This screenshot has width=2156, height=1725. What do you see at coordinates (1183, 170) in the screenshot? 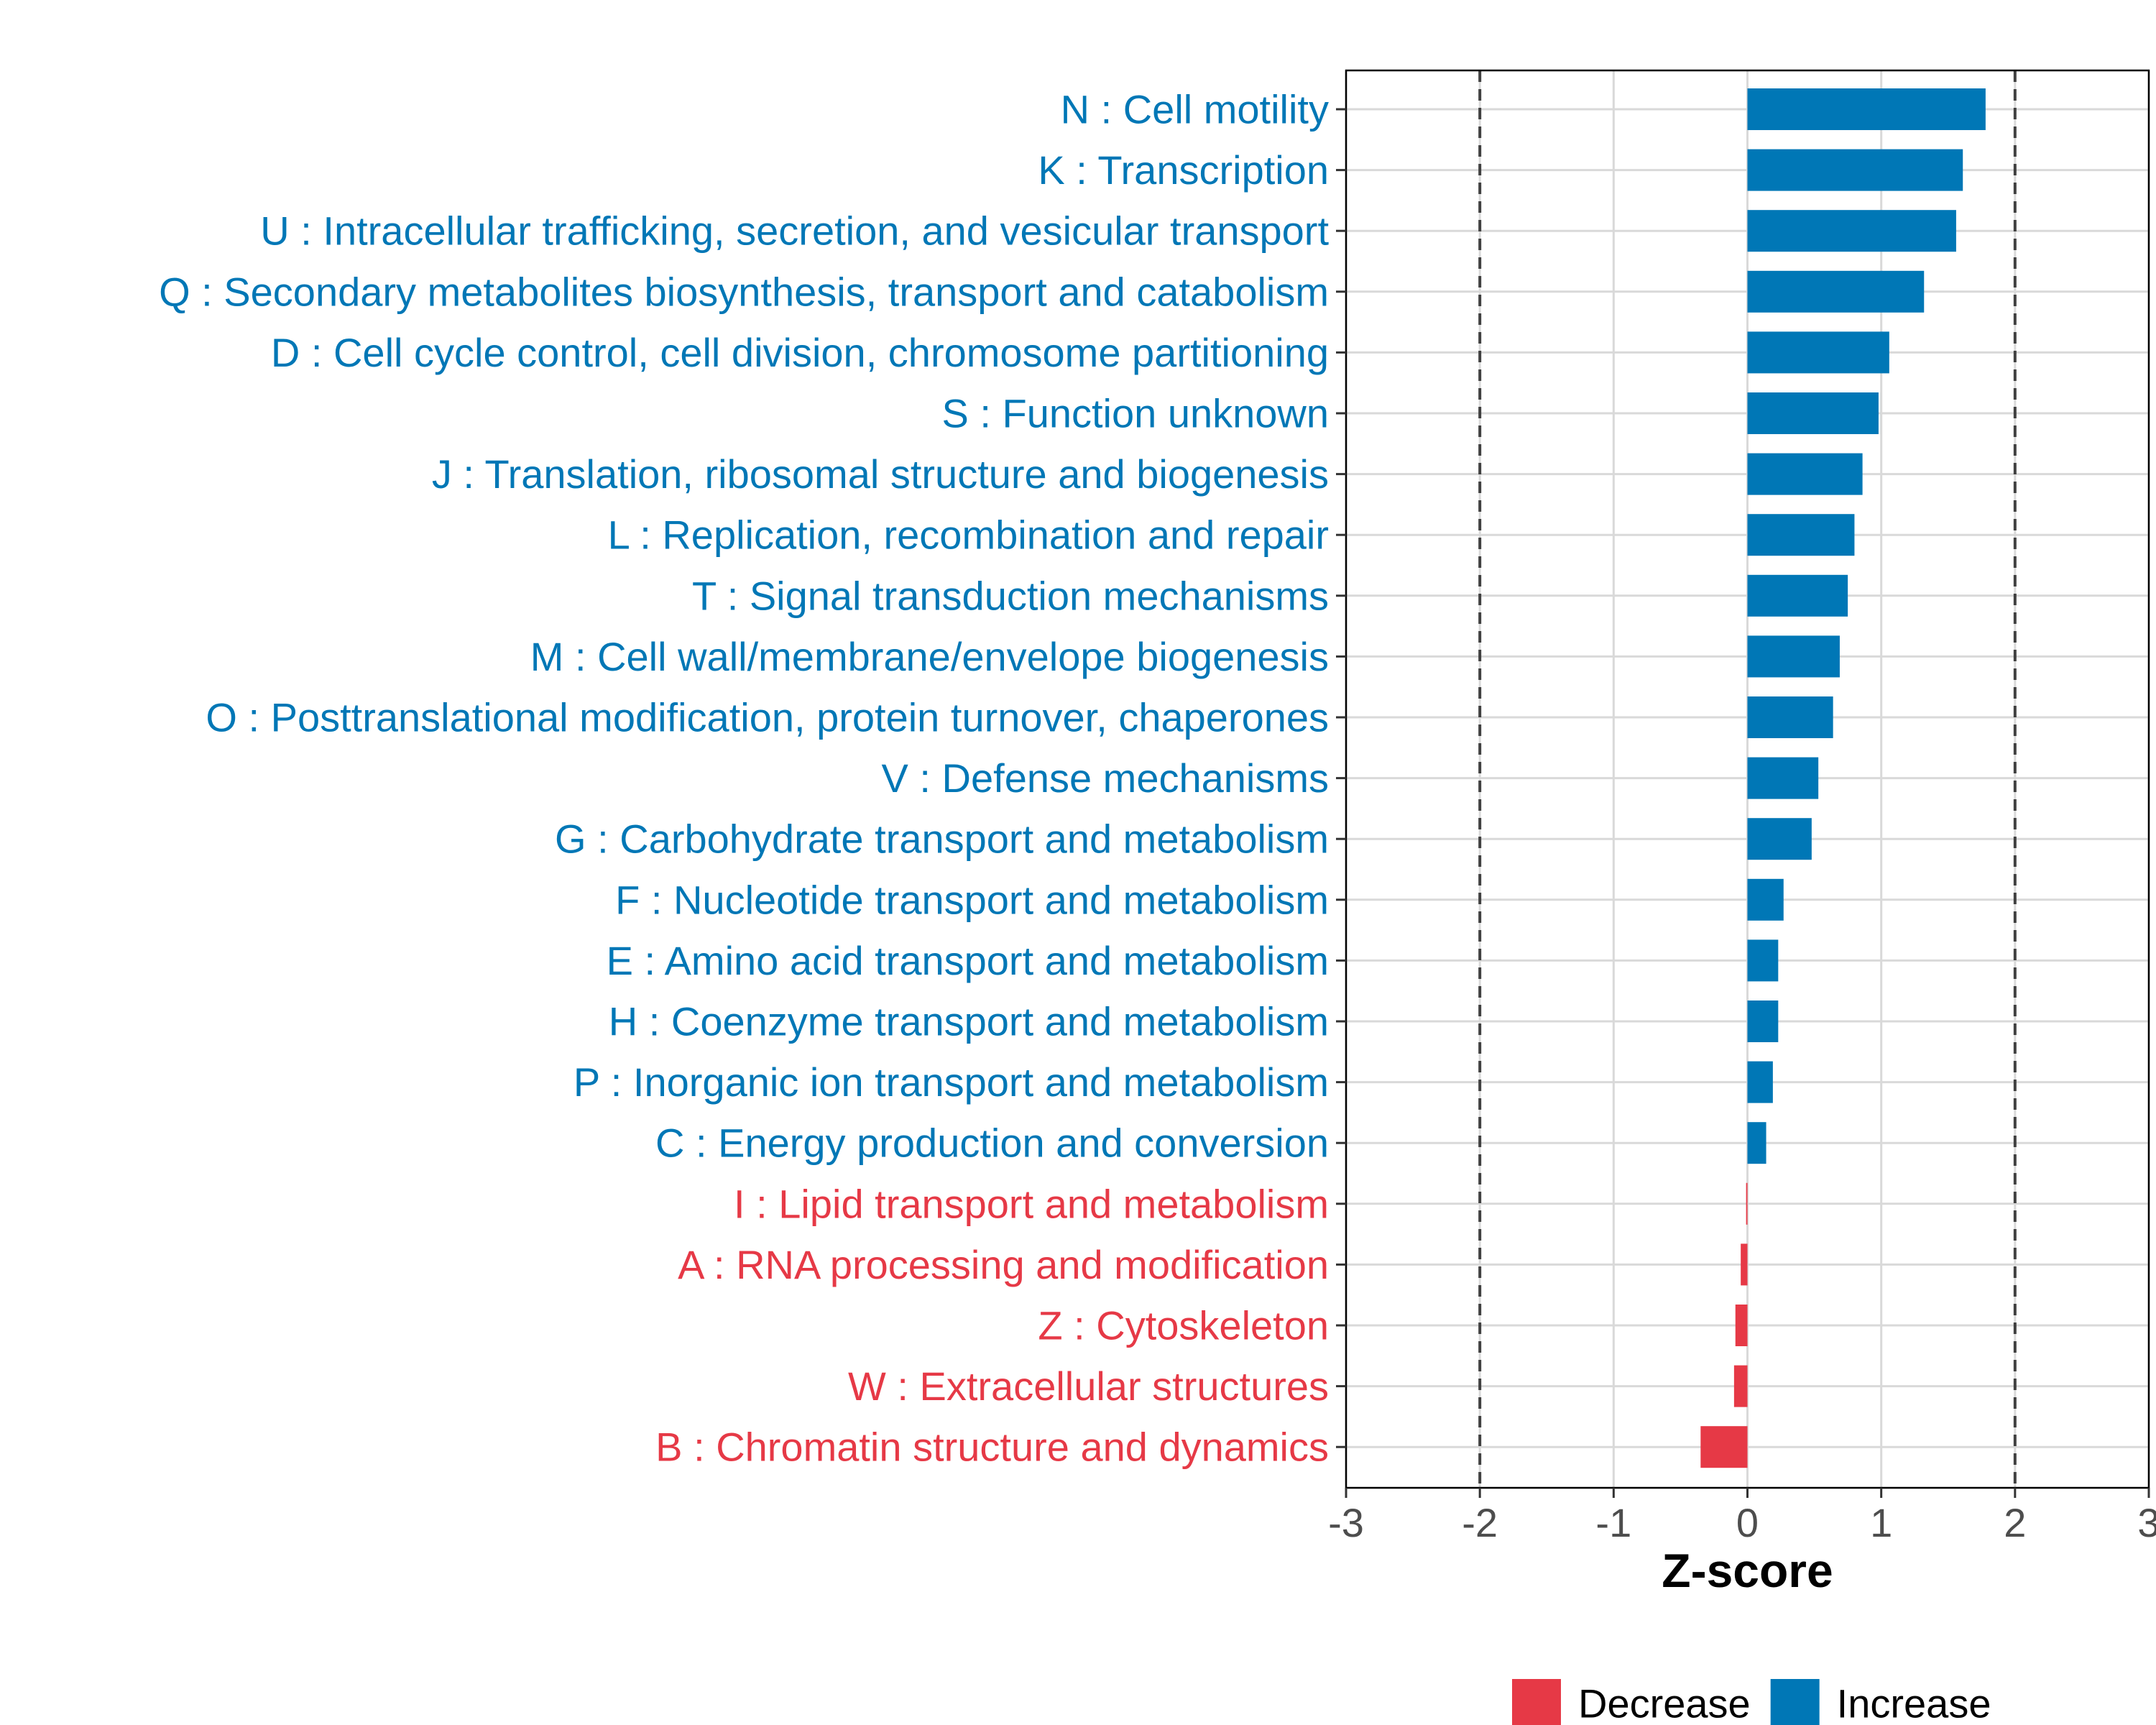
I see `category-label: K : Transcription` at bounding box center [1183, 170].